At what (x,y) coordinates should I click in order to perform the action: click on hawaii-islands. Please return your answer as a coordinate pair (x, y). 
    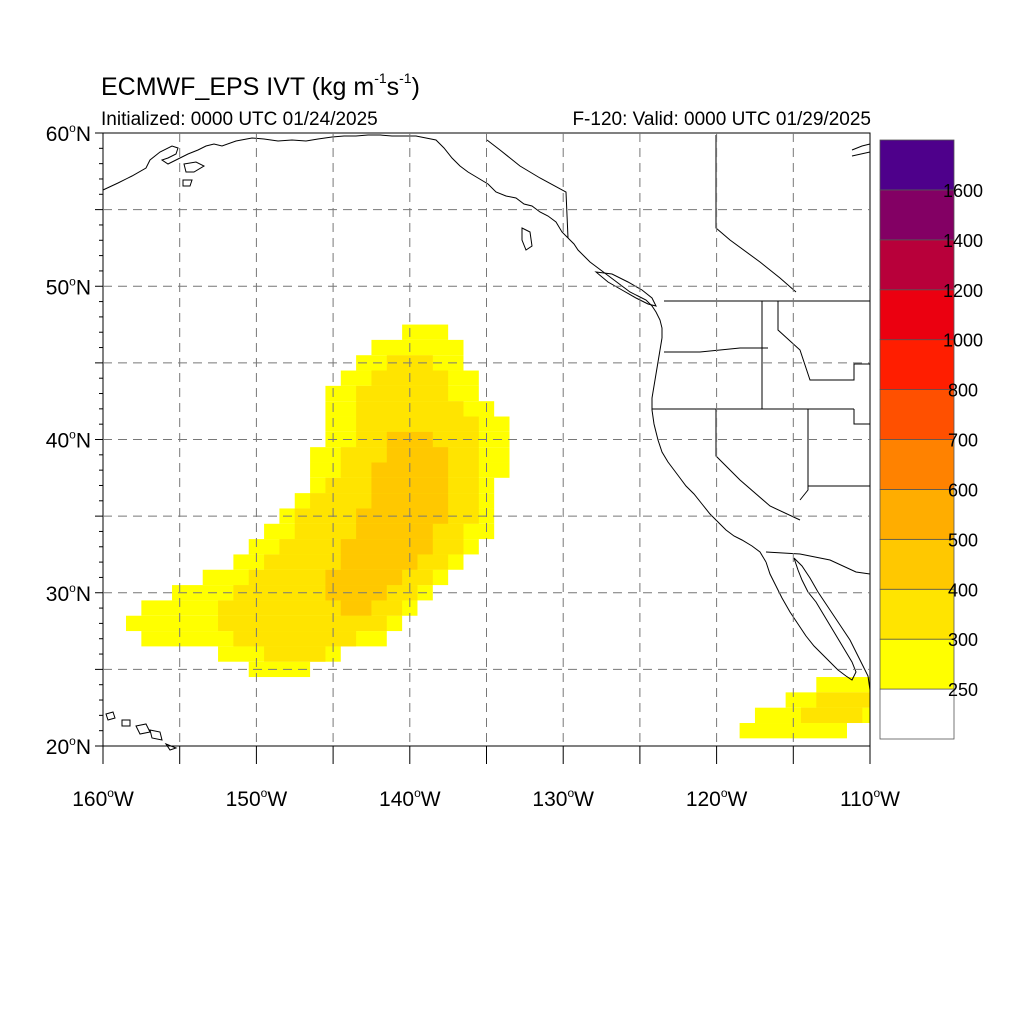
    Looking at the image, I should click on (141, 731).